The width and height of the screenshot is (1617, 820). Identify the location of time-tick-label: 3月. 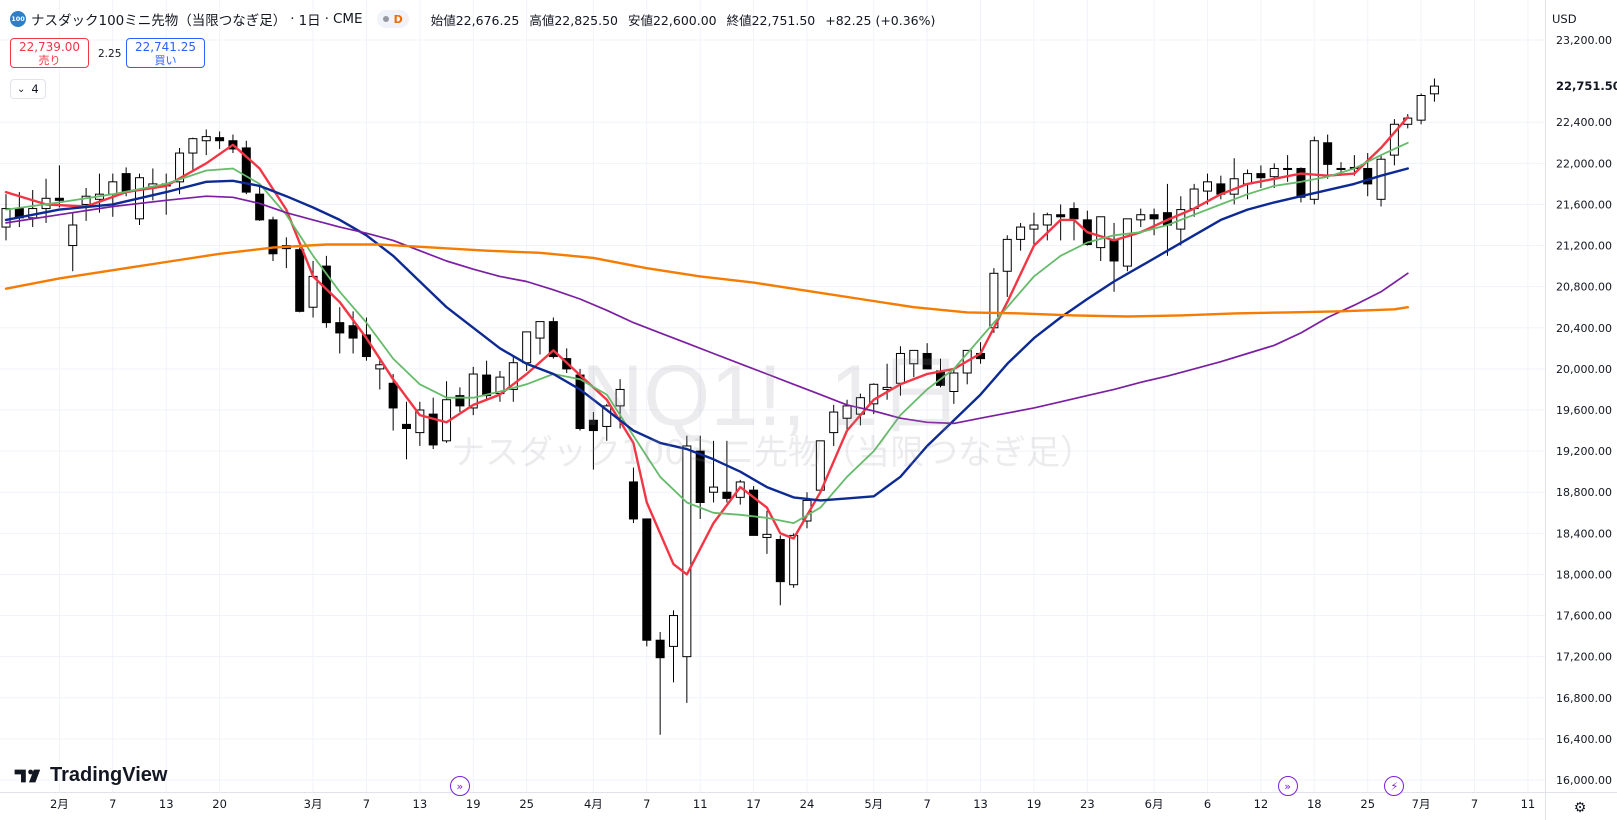
(313, 804).